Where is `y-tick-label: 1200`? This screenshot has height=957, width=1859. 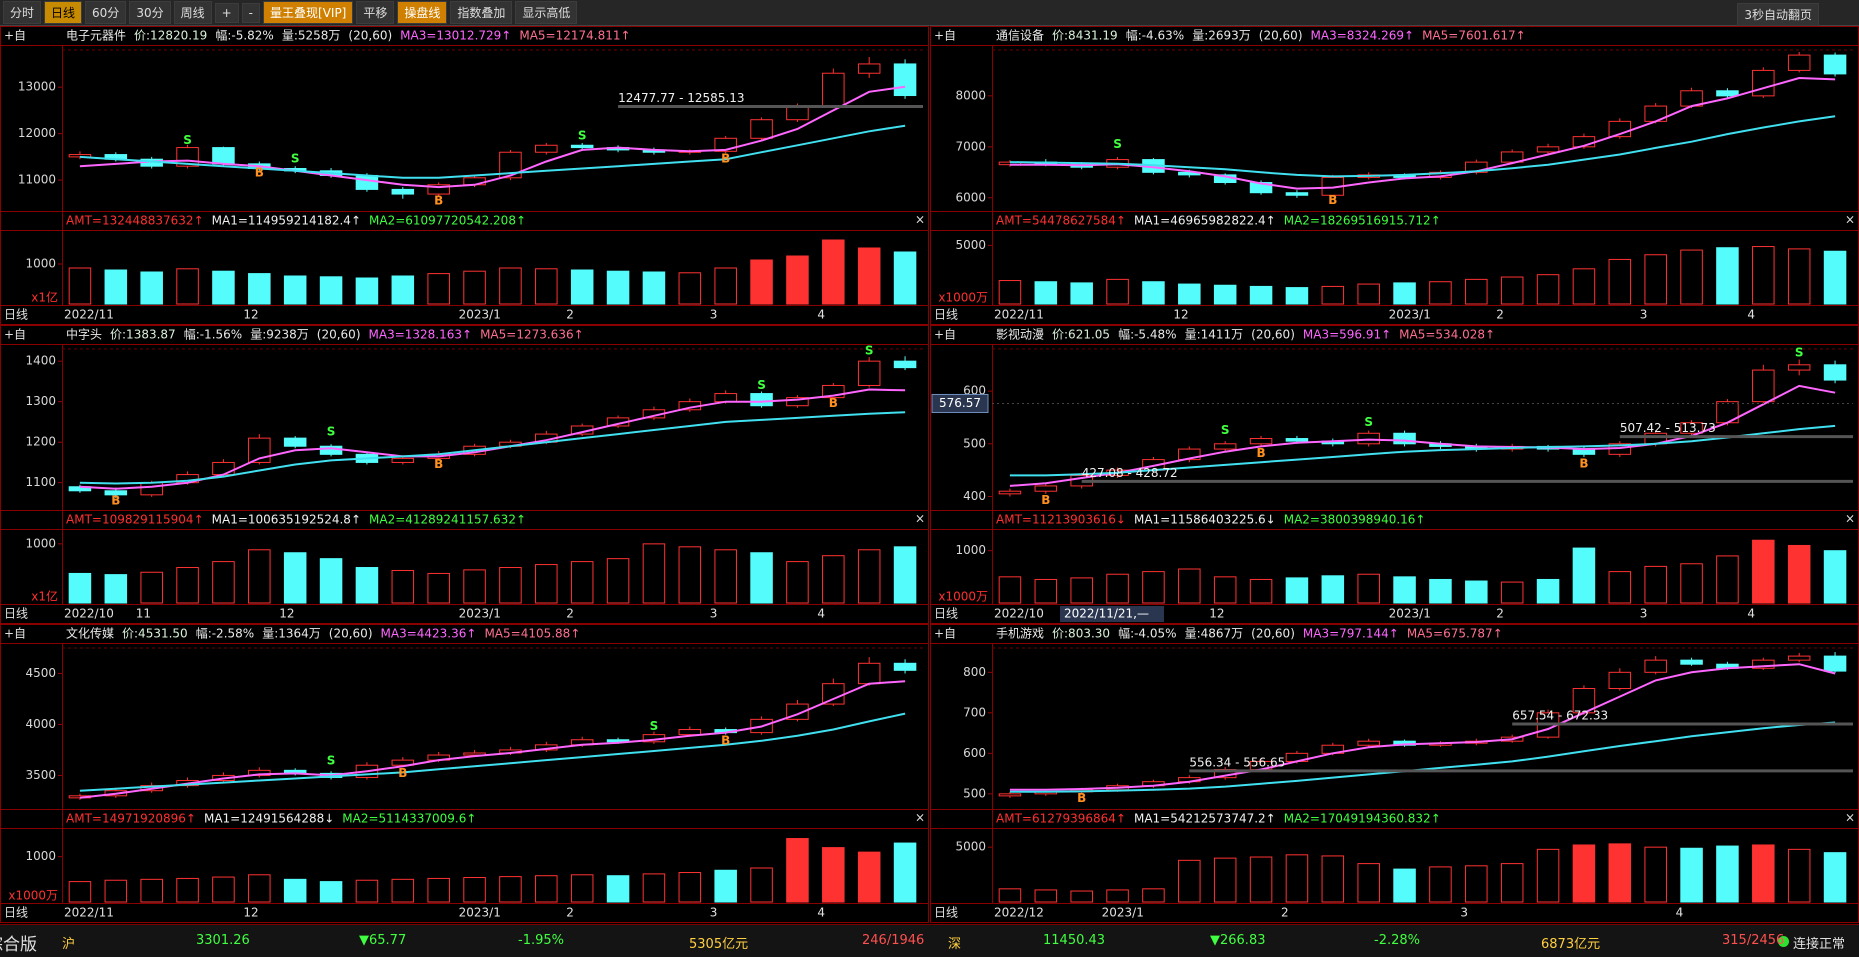 y-tick-label: 1200 is located at coordinates (40, 442).